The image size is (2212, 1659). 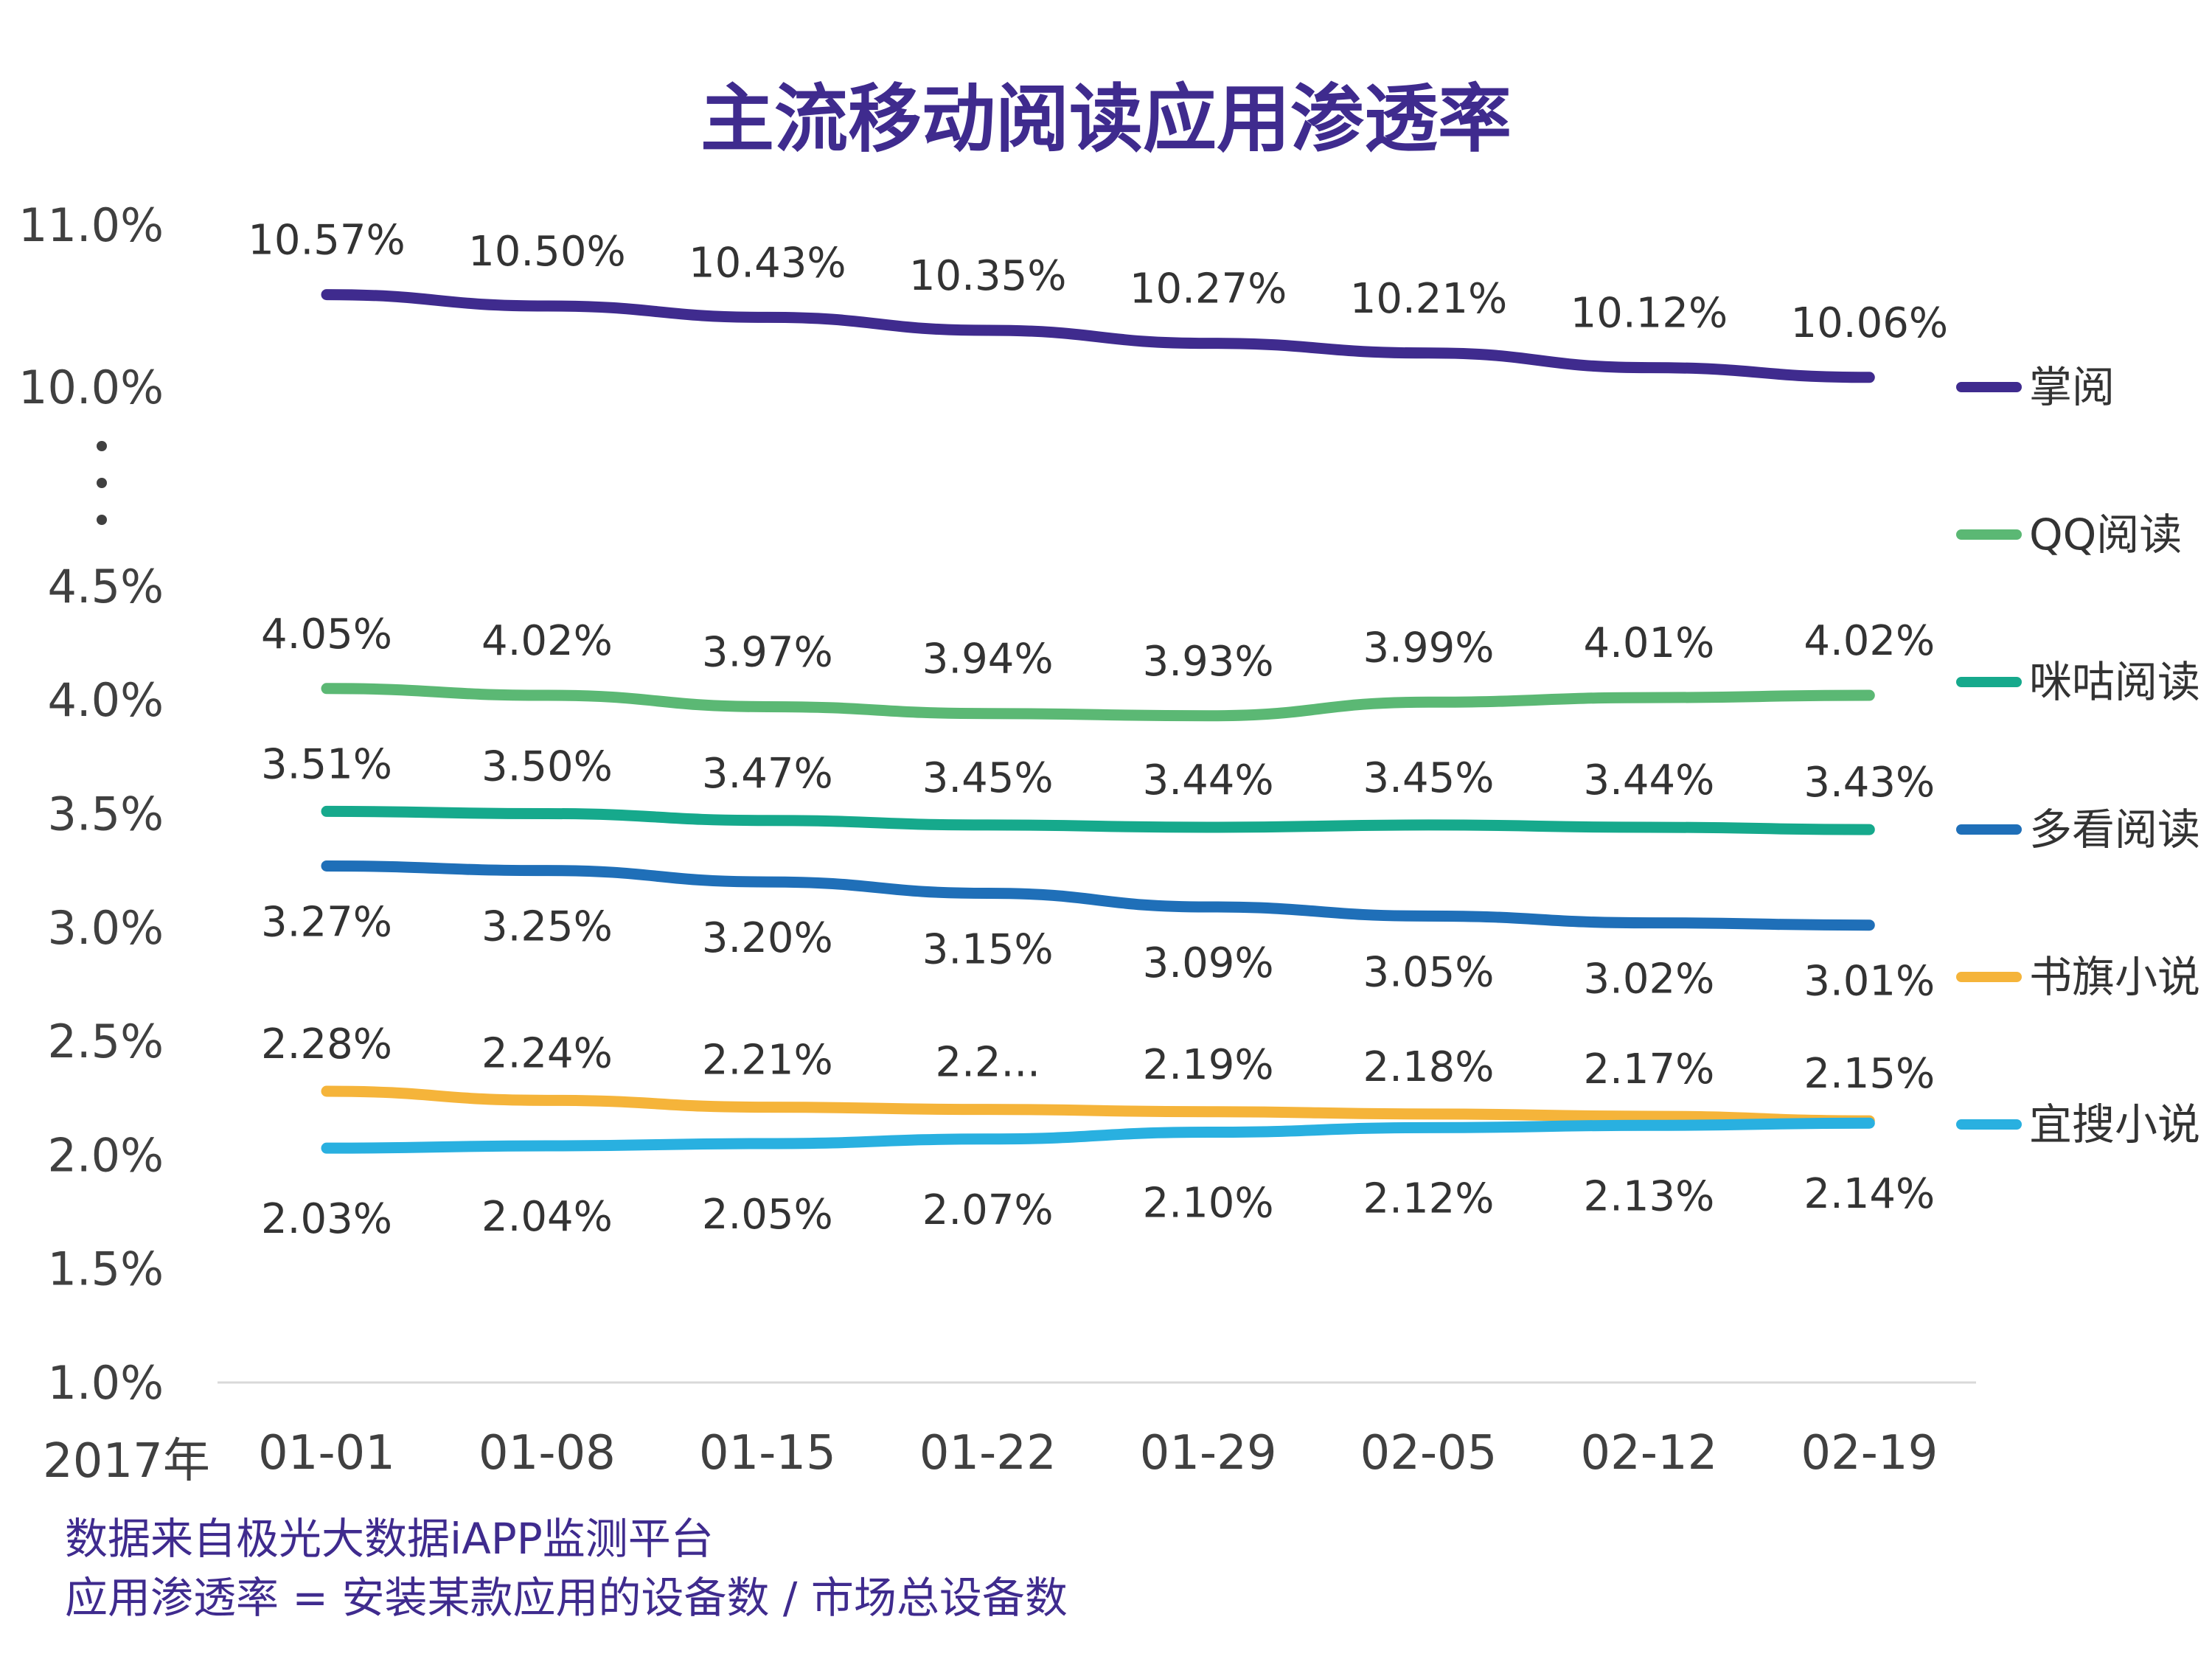 What do you see at coordinates (91, 387) in the screenshot?
I see `y-tick-label: 10.0%` at bounding box center [91, 387].